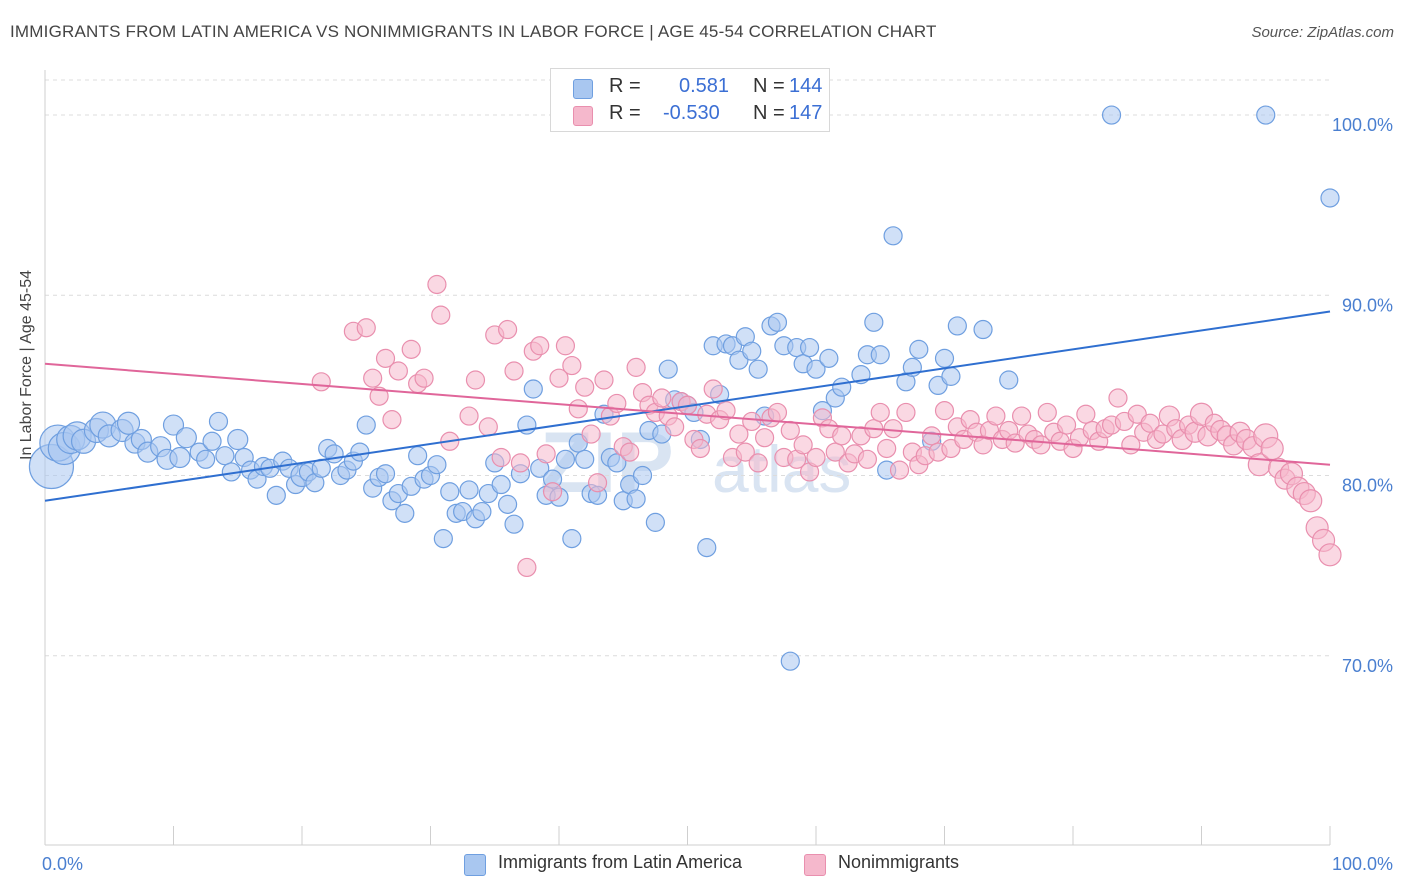  I want to click on legend-swatch-blue, so click(583, 89).